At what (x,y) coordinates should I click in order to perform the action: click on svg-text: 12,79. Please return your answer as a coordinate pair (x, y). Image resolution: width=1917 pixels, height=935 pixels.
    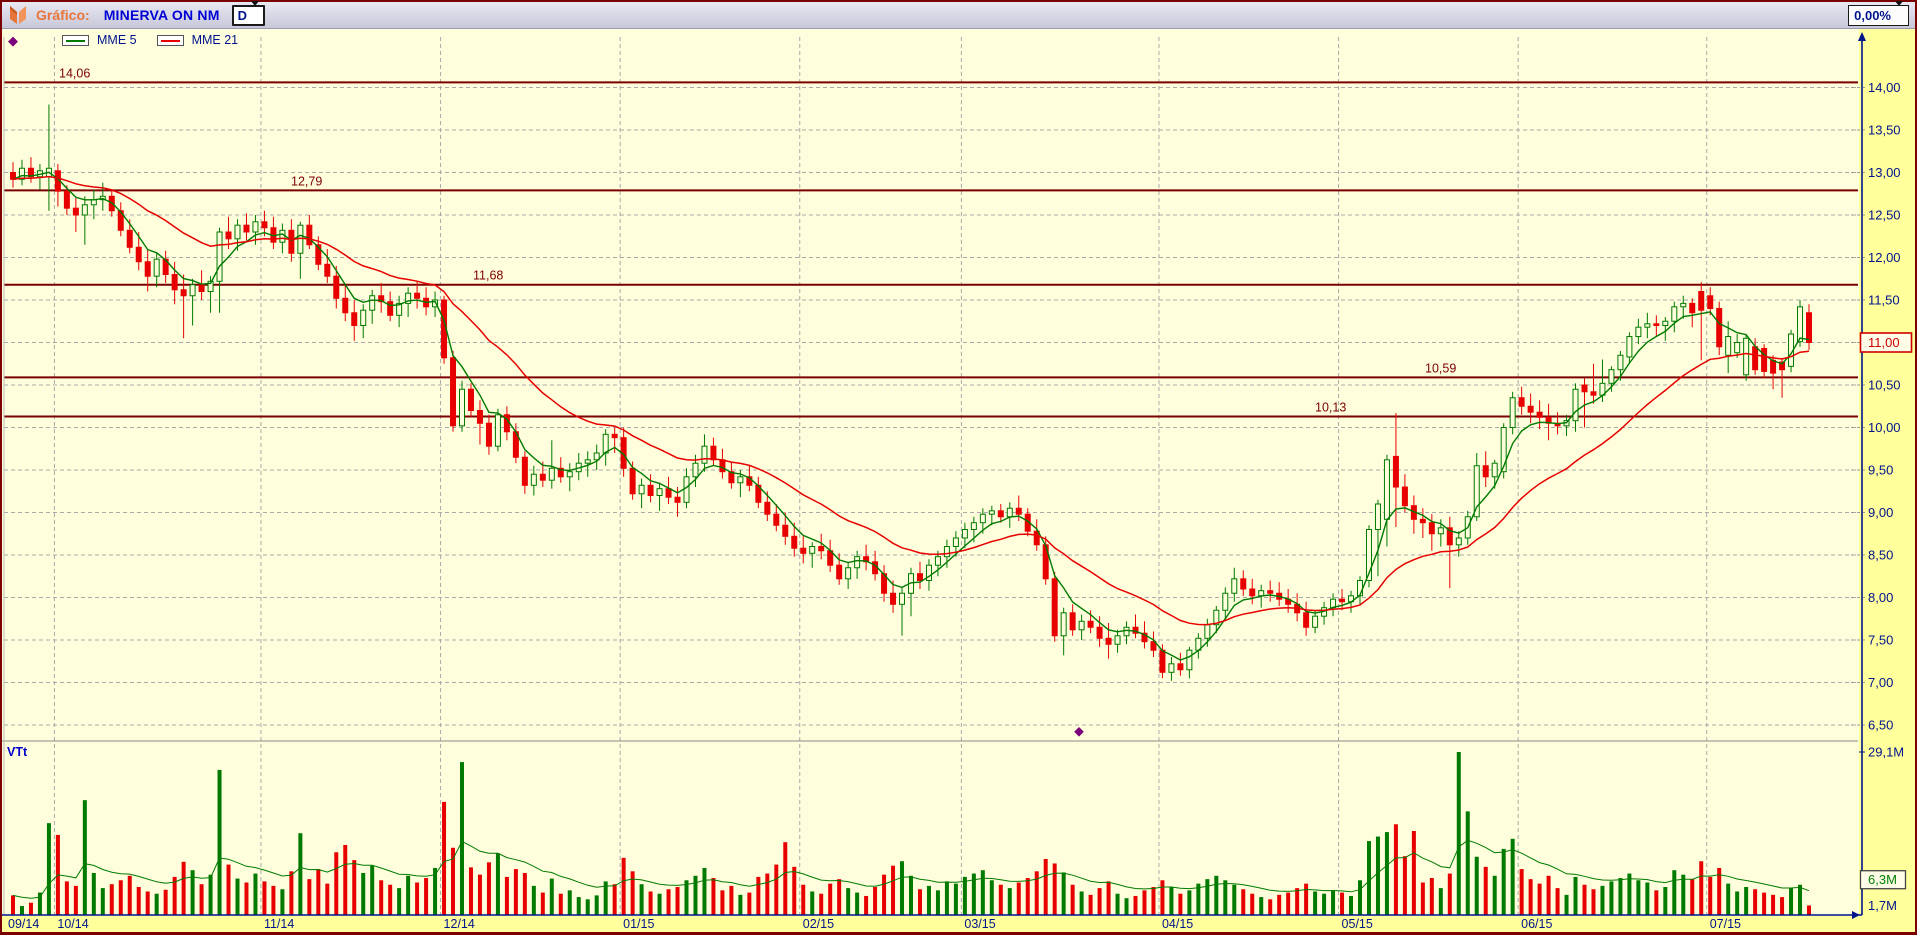
    Looking at the image, I should click on (306, 181).